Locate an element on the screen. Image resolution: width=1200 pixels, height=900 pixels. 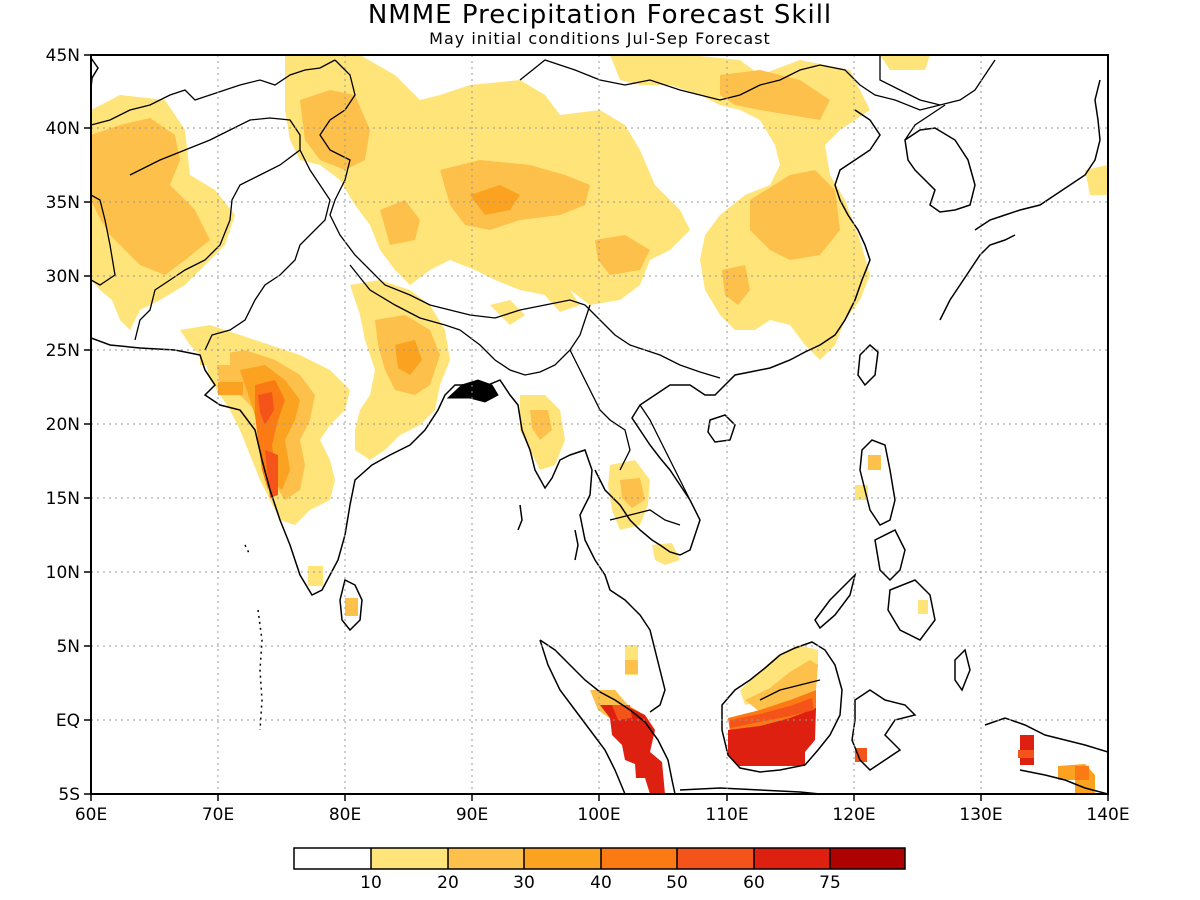
skill-region-loess-core is located at coordinates (795, 215).